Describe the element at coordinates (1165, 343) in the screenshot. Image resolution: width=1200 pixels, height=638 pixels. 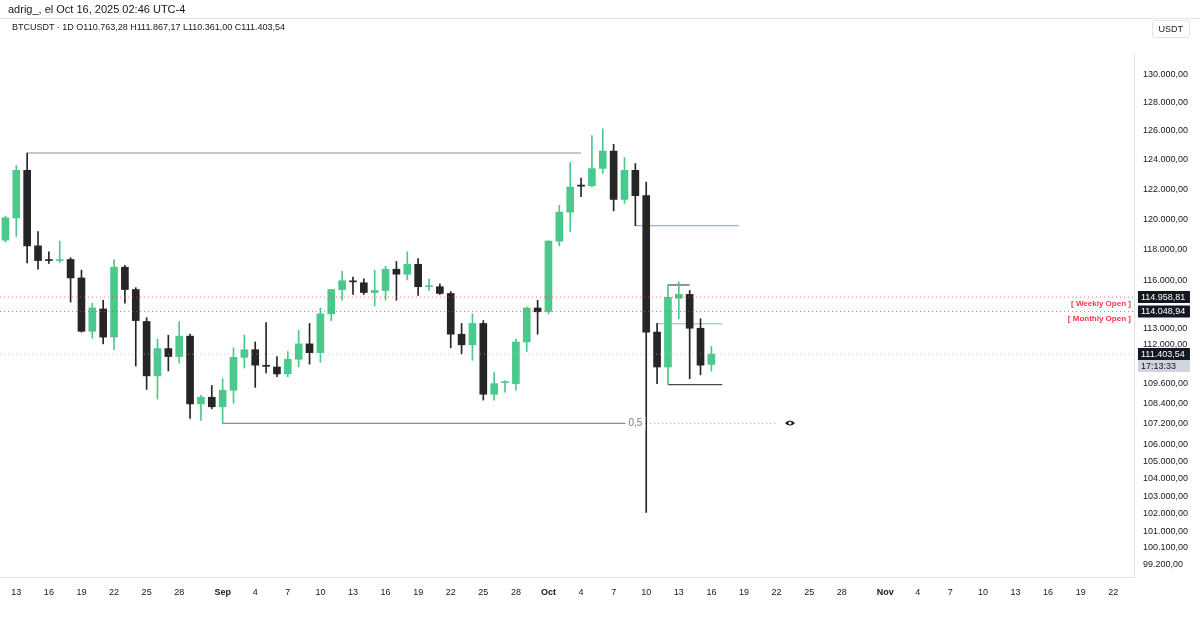
I see `y-tick-label: 112.000,00` at that location.